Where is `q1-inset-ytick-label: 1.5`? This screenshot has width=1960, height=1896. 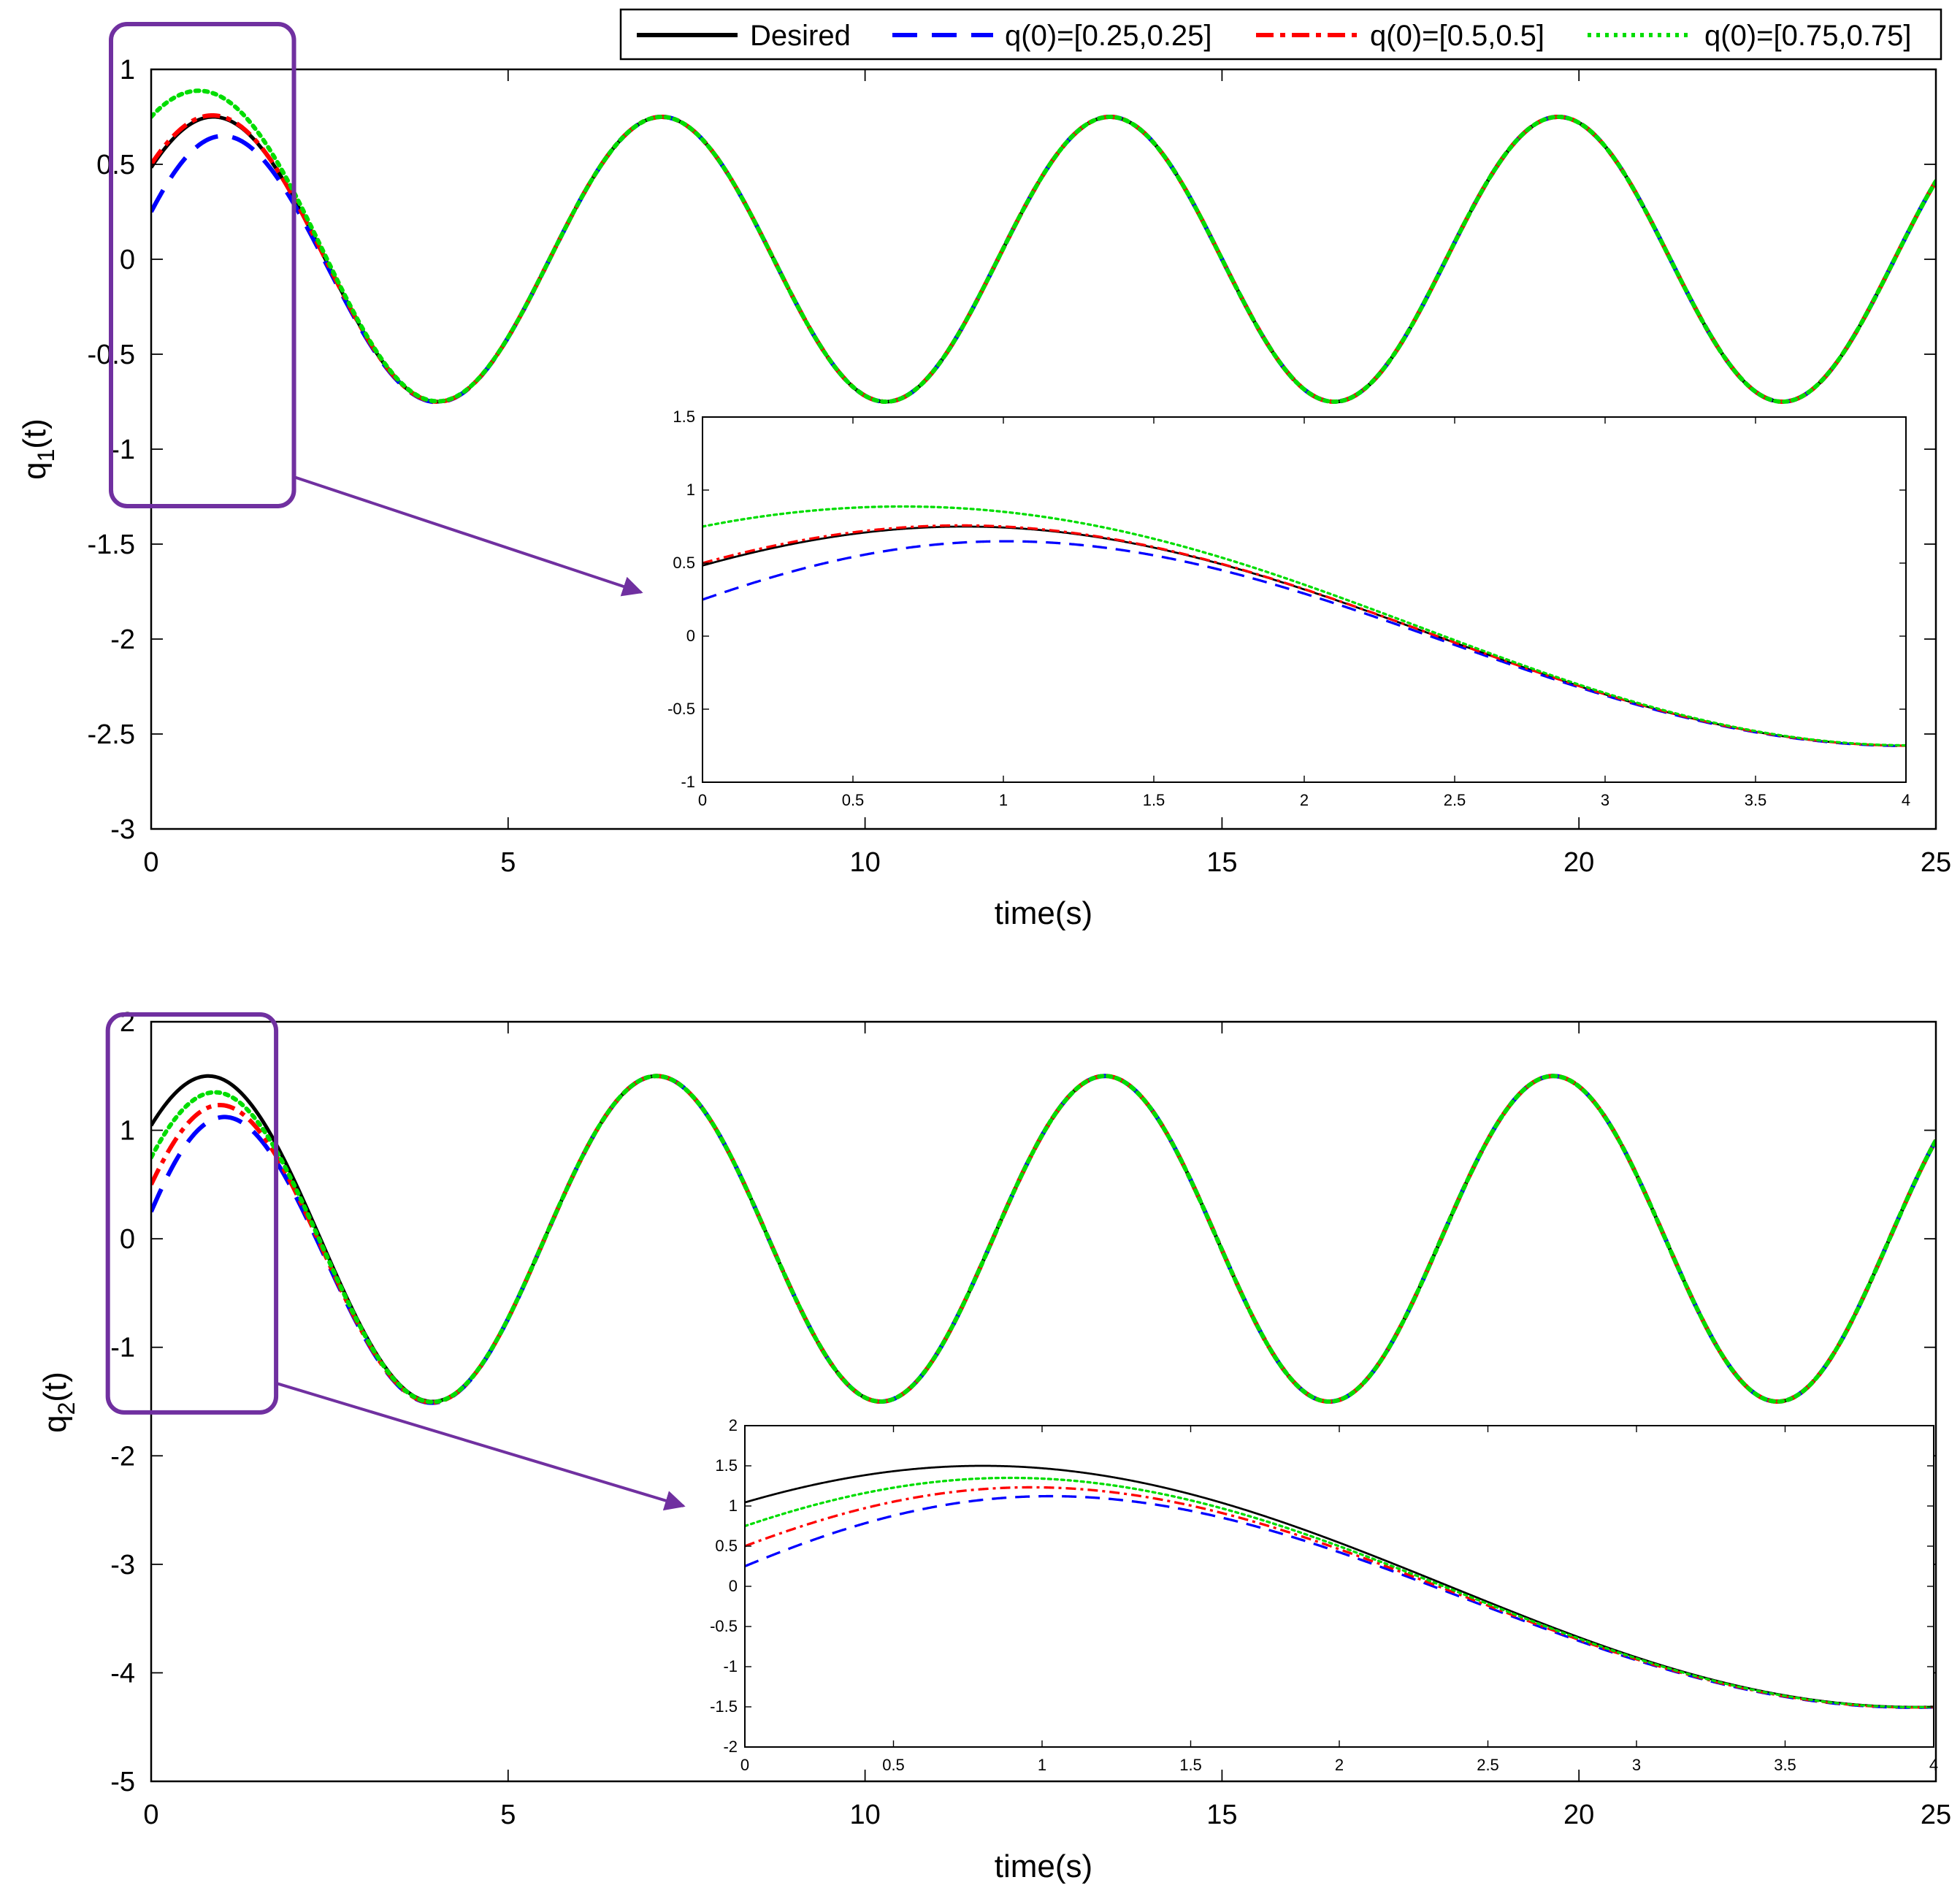 q1-inset-ytick-label: 1.5 is located at coordinates (684, 417).